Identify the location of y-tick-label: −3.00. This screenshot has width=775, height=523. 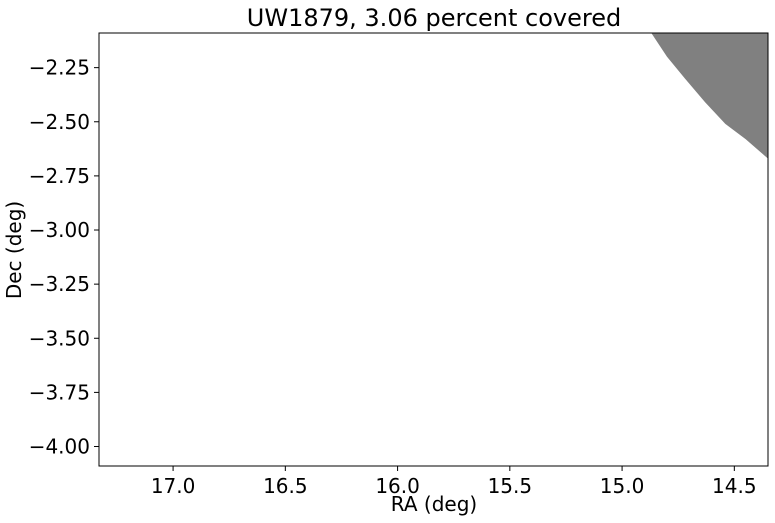
(59, 230).